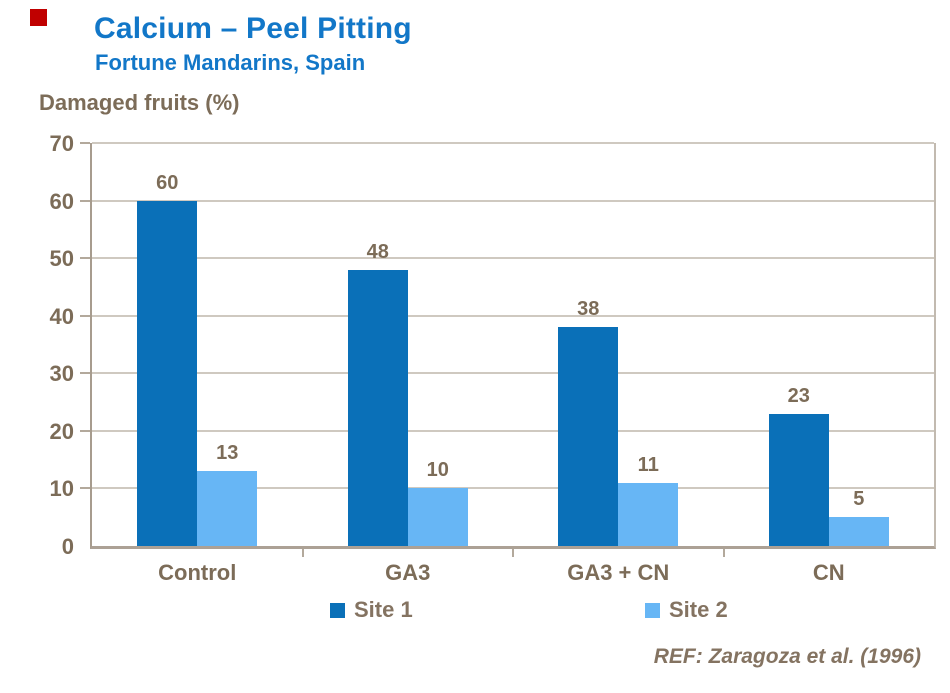  Describe the element at coordinates (67, 546) in the screenshot. I see `y-tick-label-0: 0` at that location.